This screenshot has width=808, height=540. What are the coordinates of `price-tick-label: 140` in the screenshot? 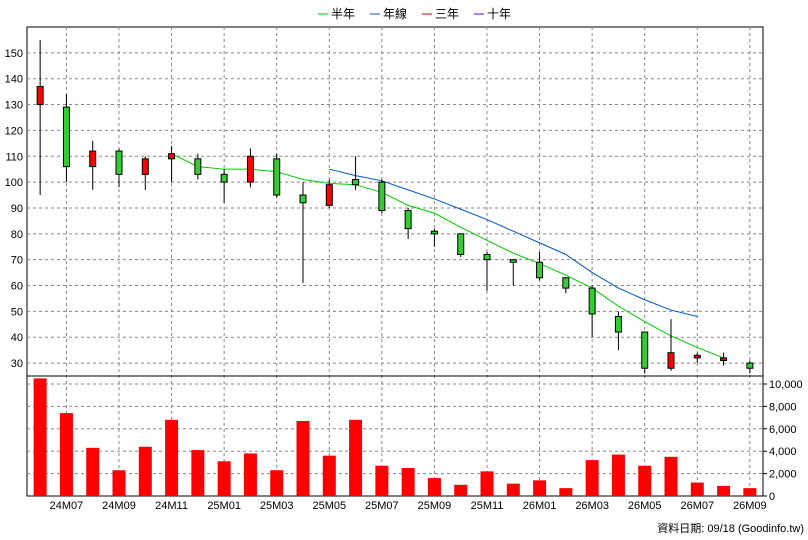 It's located at (14, 80).